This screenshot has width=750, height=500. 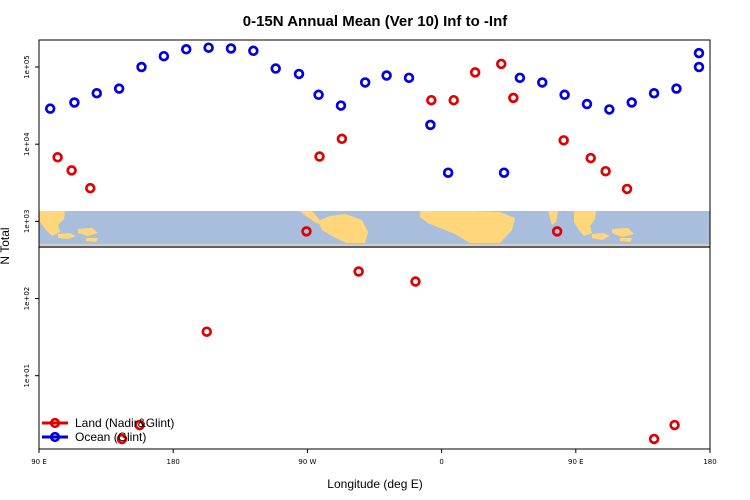 I want to click on map-strip-edge, so click(x=374, y=245).